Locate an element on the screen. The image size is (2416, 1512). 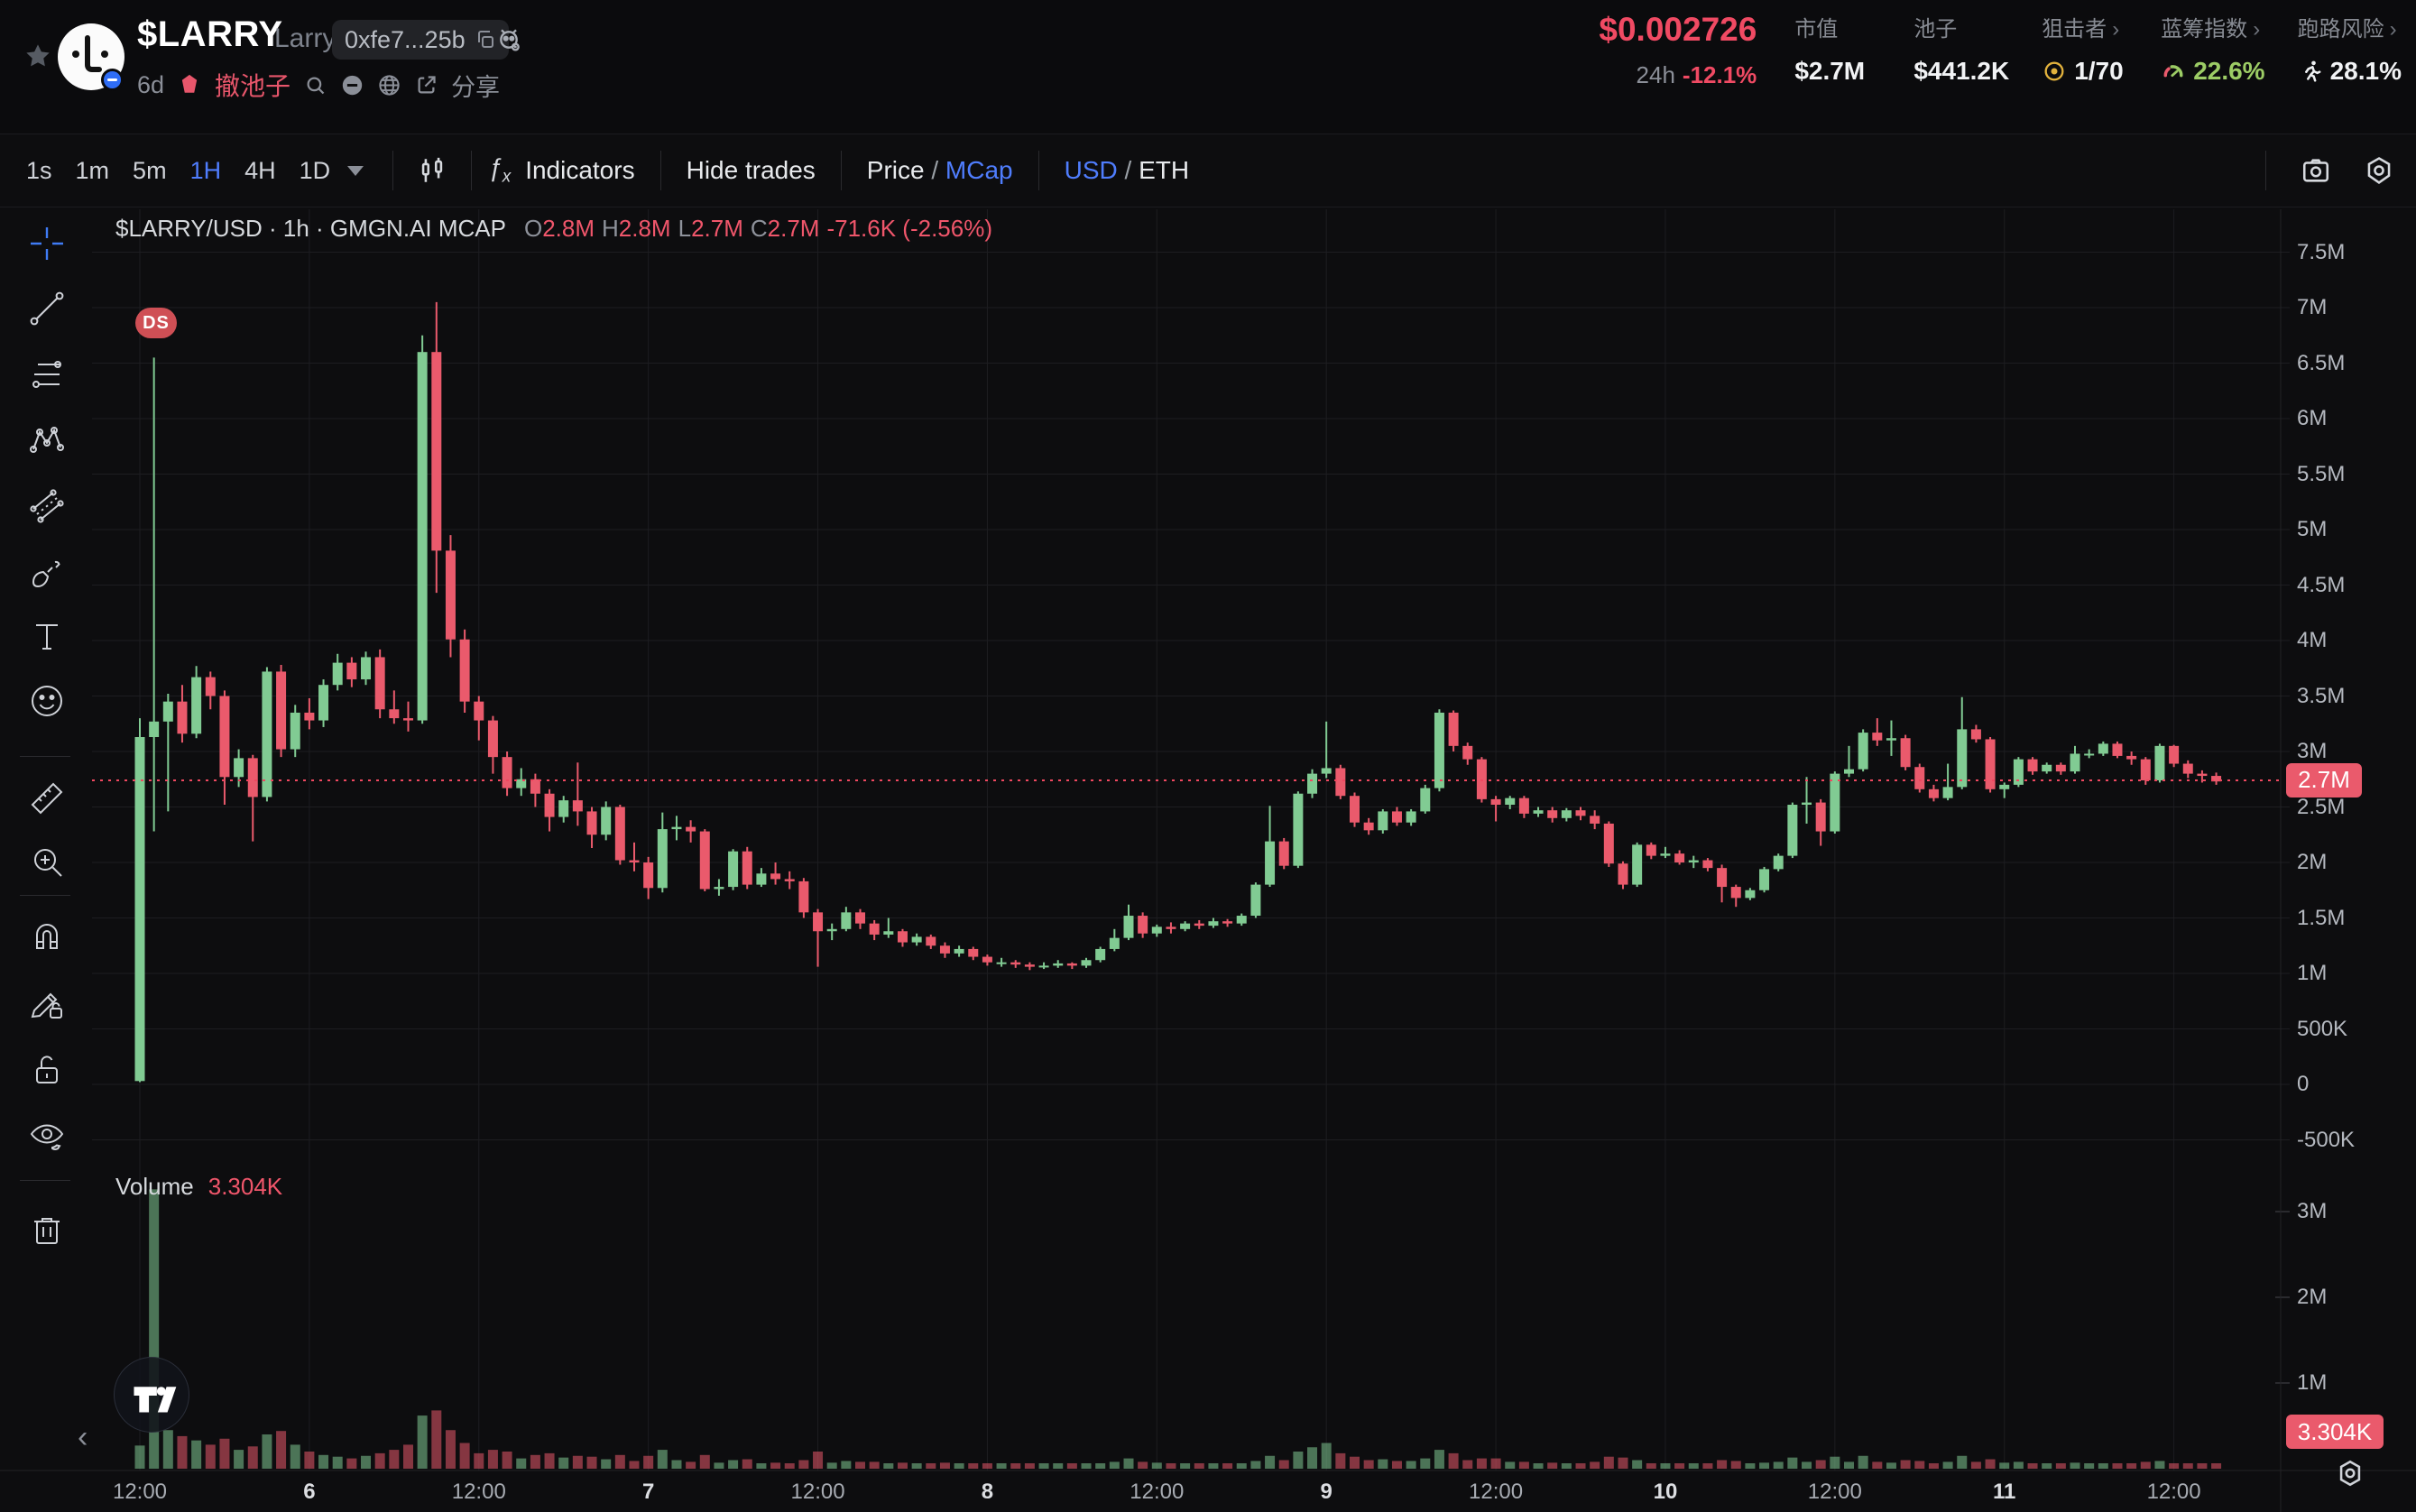
price-axis-label: 1.5M is located at coordinates (2321, 917).